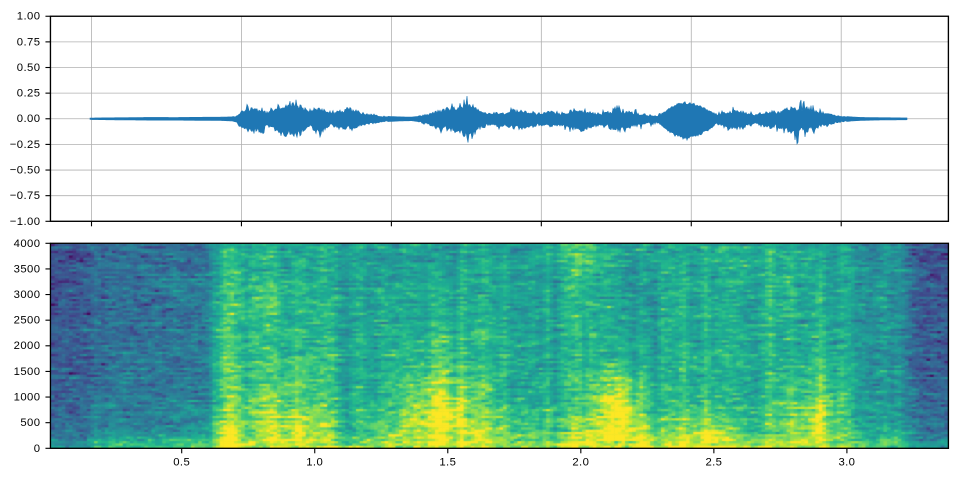 The image size is (960, 480). Describe the element at coordinates (27, 269) in the screenshot. I see `svg-text: 3500` at that location.